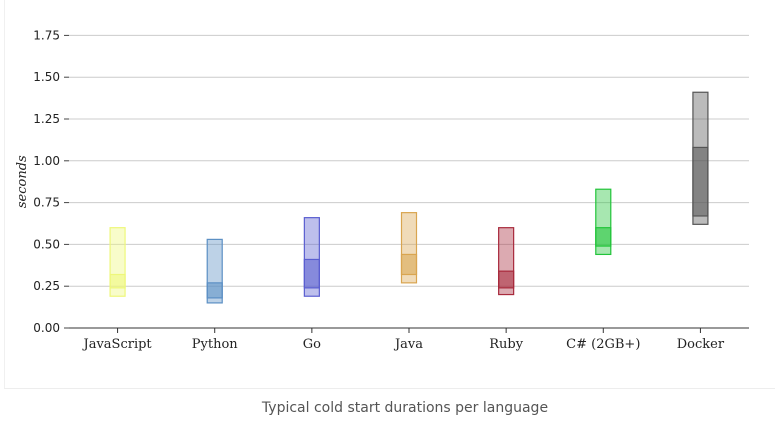  Describe the element at coordinates (506, 344) in the screenshot. I see `category-label: Ruby` at that location.